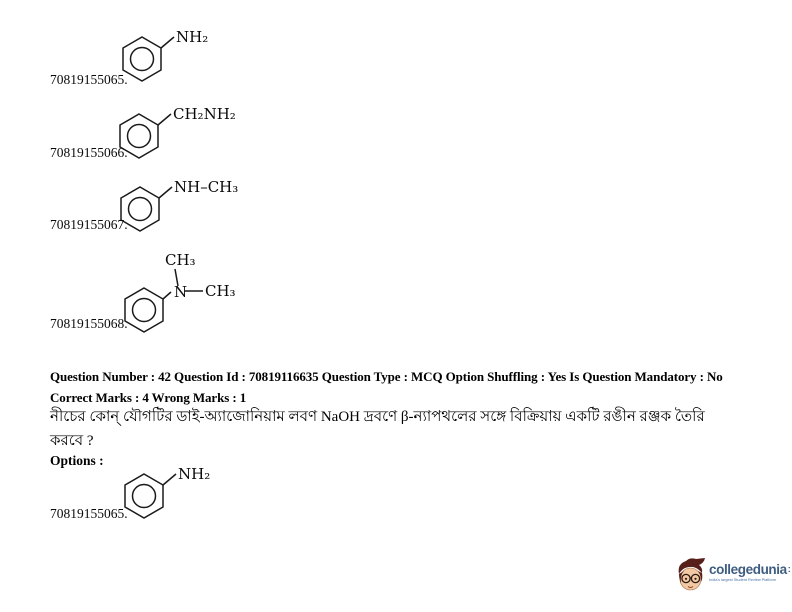 This screenshot has width=792, height=612. I want to click on logo-mark: :, so click(789, 569).